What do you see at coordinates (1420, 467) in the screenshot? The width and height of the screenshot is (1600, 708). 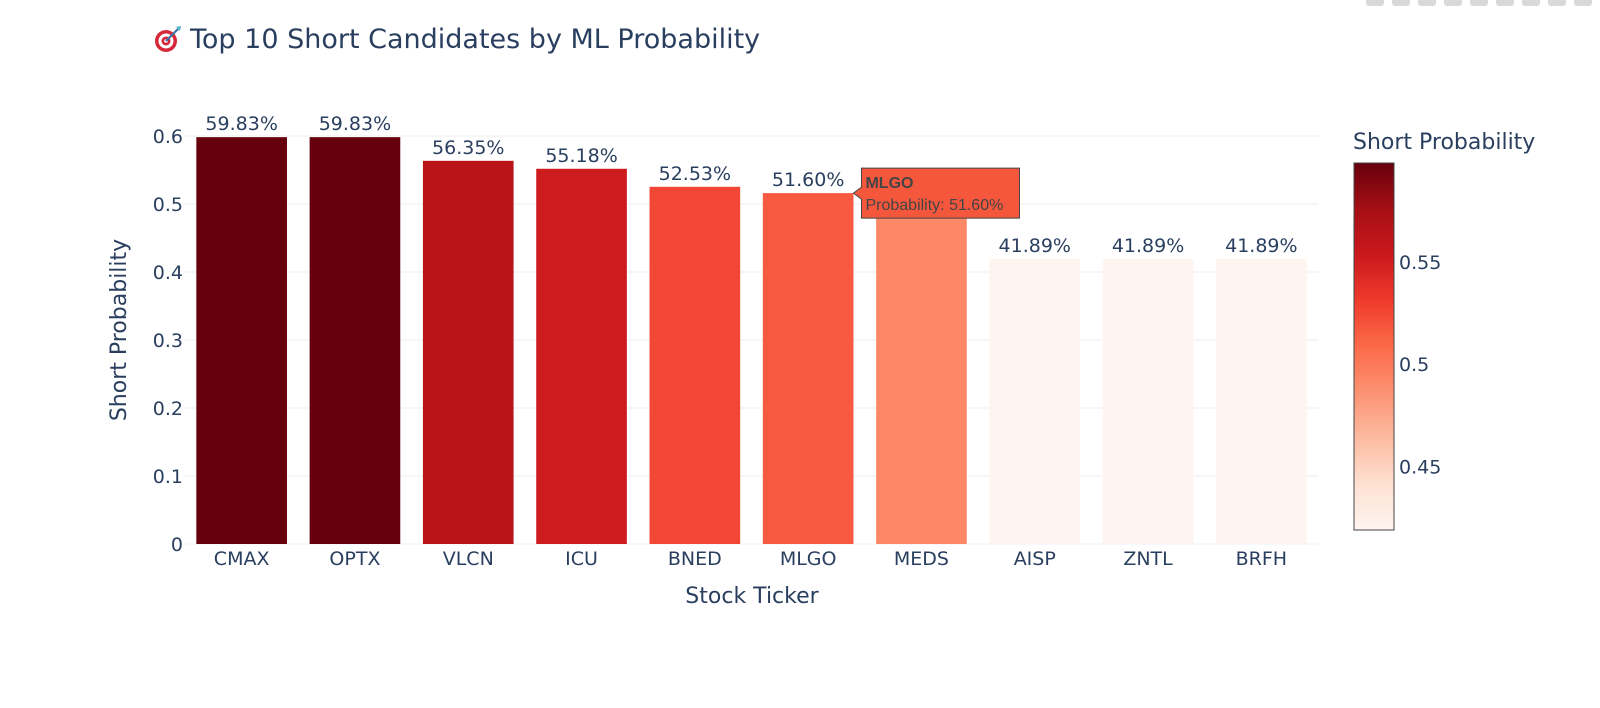 I see `colorbar-tick-label: 0.45` at bounding box center [1420, 467].